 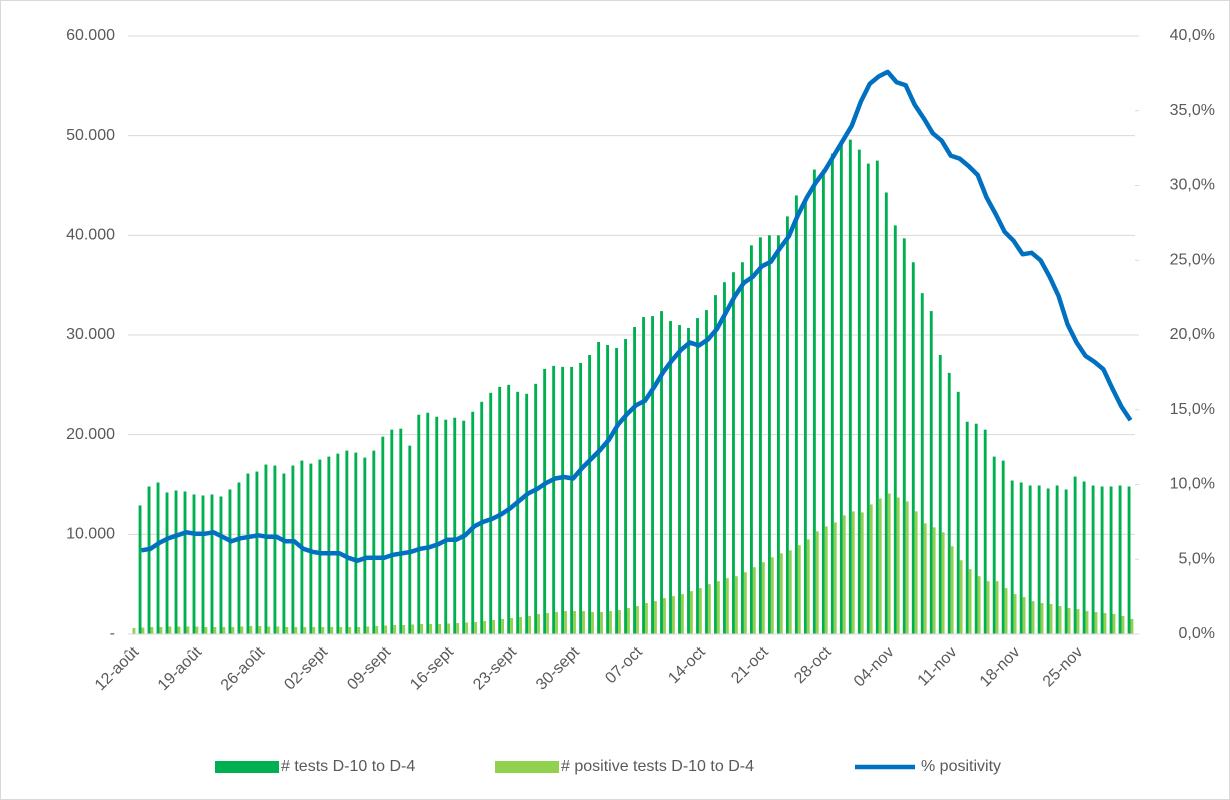 I want to click on y2-tick-label: 15,0%, so click(x=1192, y=409).